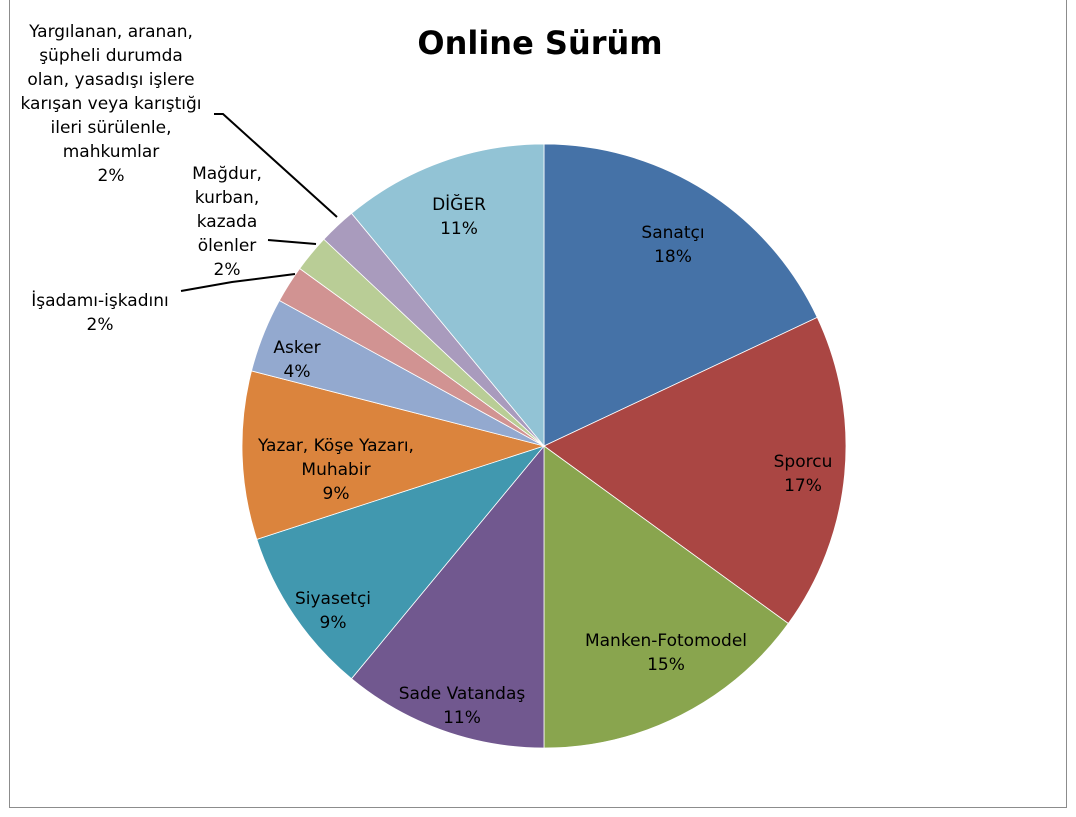 The width and height of the screenshot is (1076, 817). I want to click on slice-label-line: Sade Vatandaş, so click(462, 694).